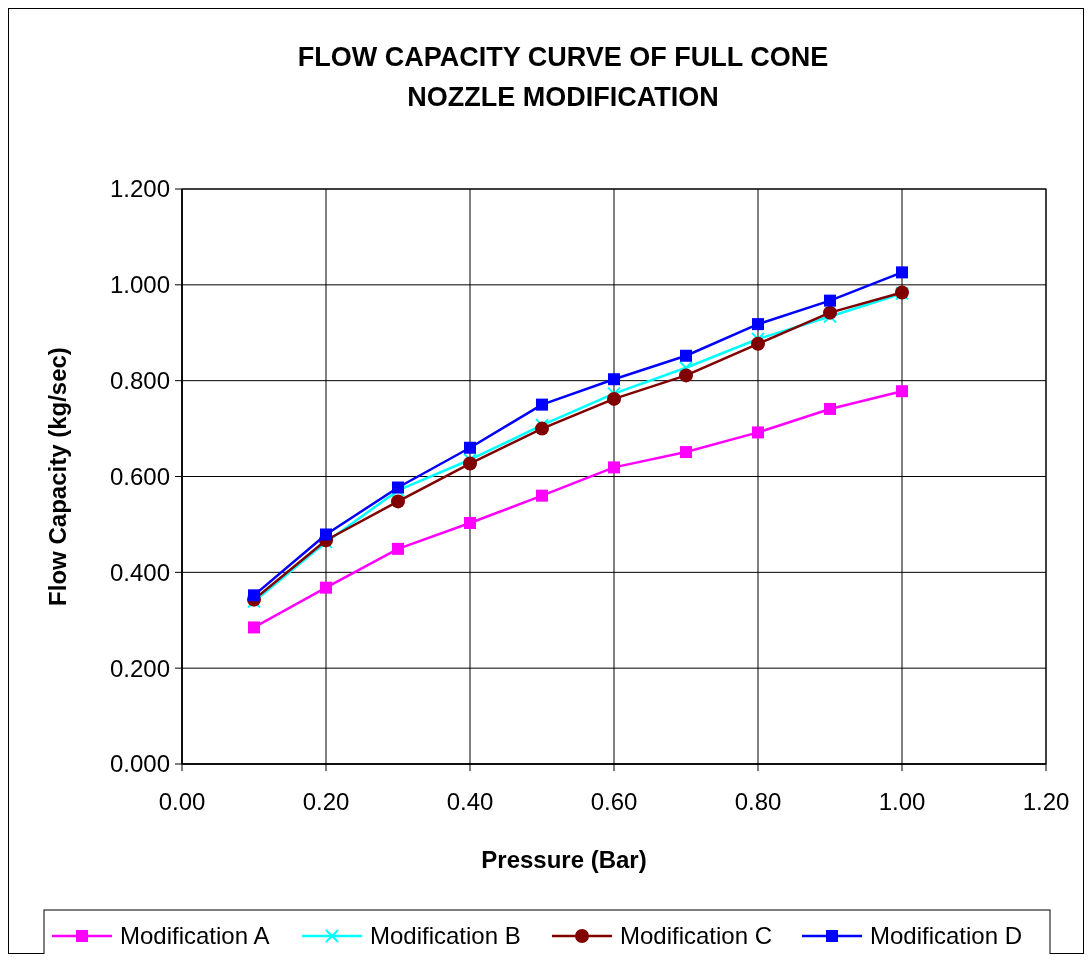 This screenshot has height=962, width=1092. I want to click on x-tick-label: 0.20, so click(326, 801).